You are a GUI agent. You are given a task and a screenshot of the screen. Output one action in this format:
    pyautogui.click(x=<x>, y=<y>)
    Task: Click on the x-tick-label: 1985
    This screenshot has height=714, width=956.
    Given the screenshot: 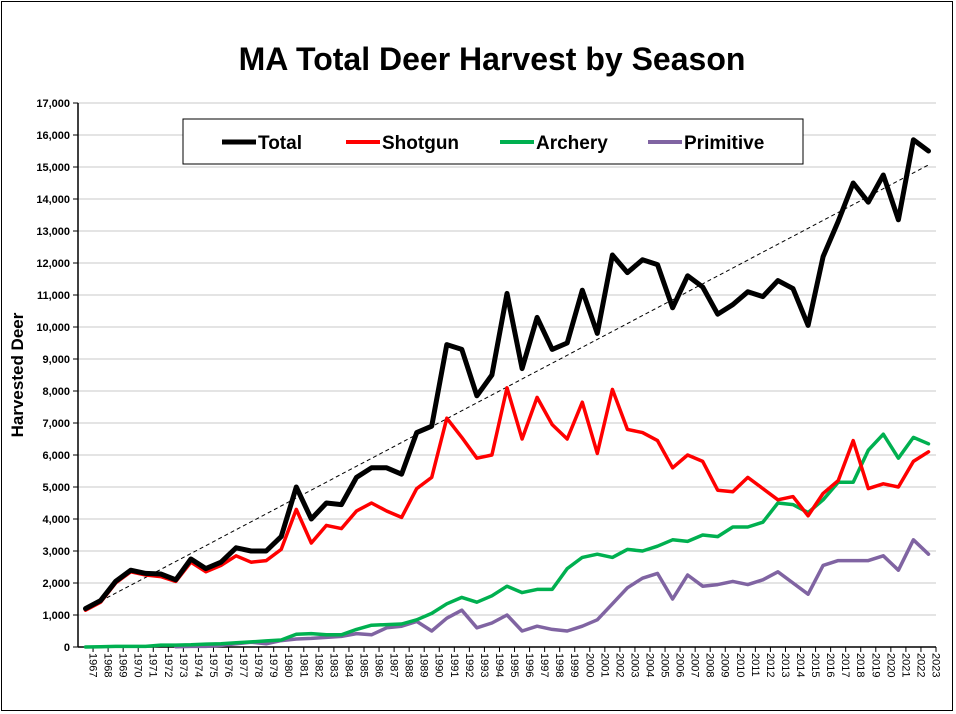 What is the action you would take?
    pyautogui.click(x=363, y=665)
    